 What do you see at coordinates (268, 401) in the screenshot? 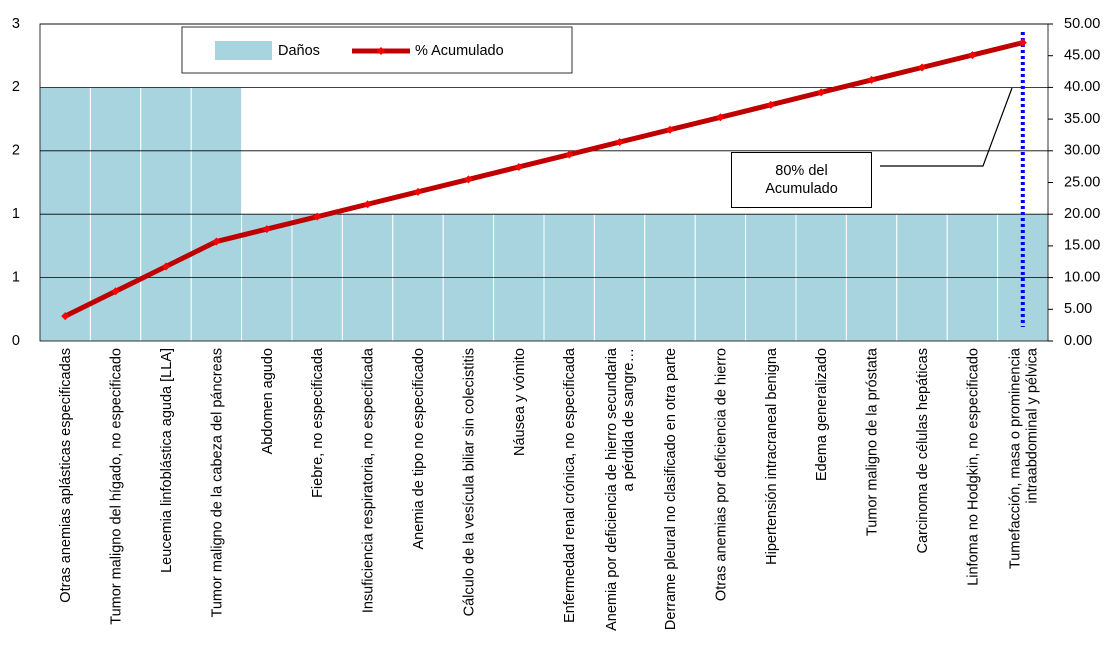
I see `x-tick-label: Abdomen agudo` at bounding box center [268, 401].